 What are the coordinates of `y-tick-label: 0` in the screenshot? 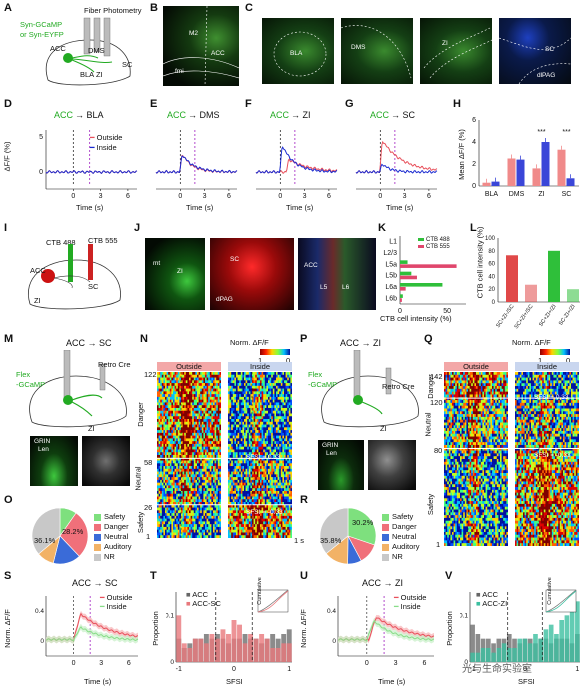 It's located at (494, 303).